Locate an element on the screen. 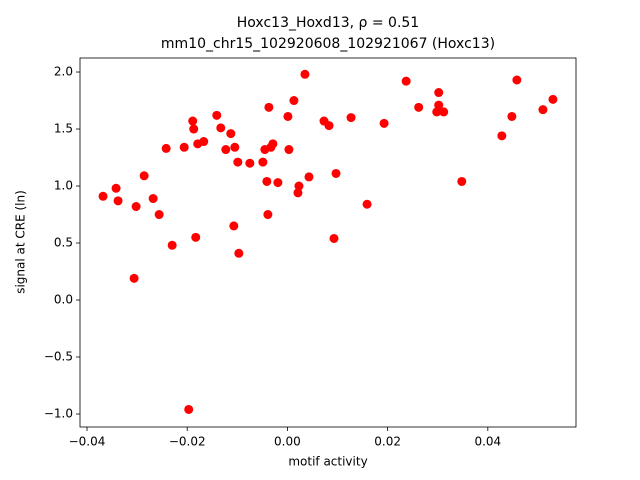 The width and height of the screenshot is (640, 480). y-tick-label: 1.5 is located at coordinates (63, 129).